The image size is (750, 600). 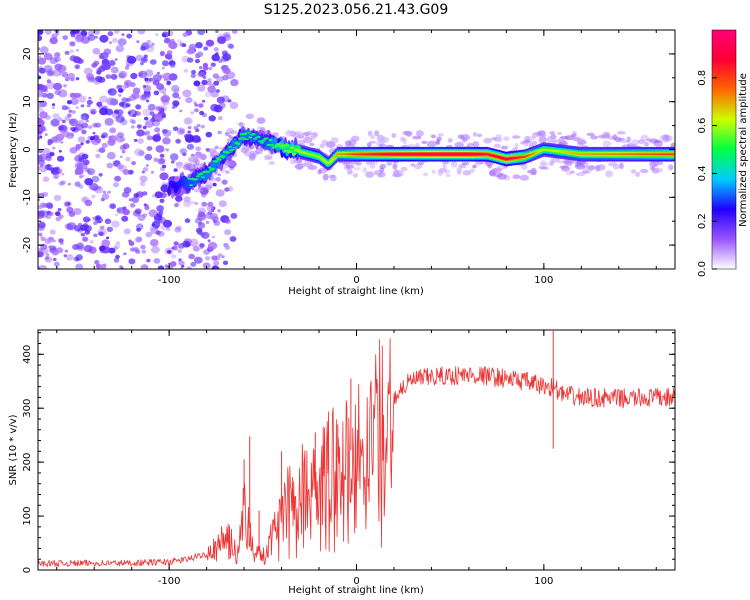 I want to click on y-tick-label: 20, so click(x=27, y=54).